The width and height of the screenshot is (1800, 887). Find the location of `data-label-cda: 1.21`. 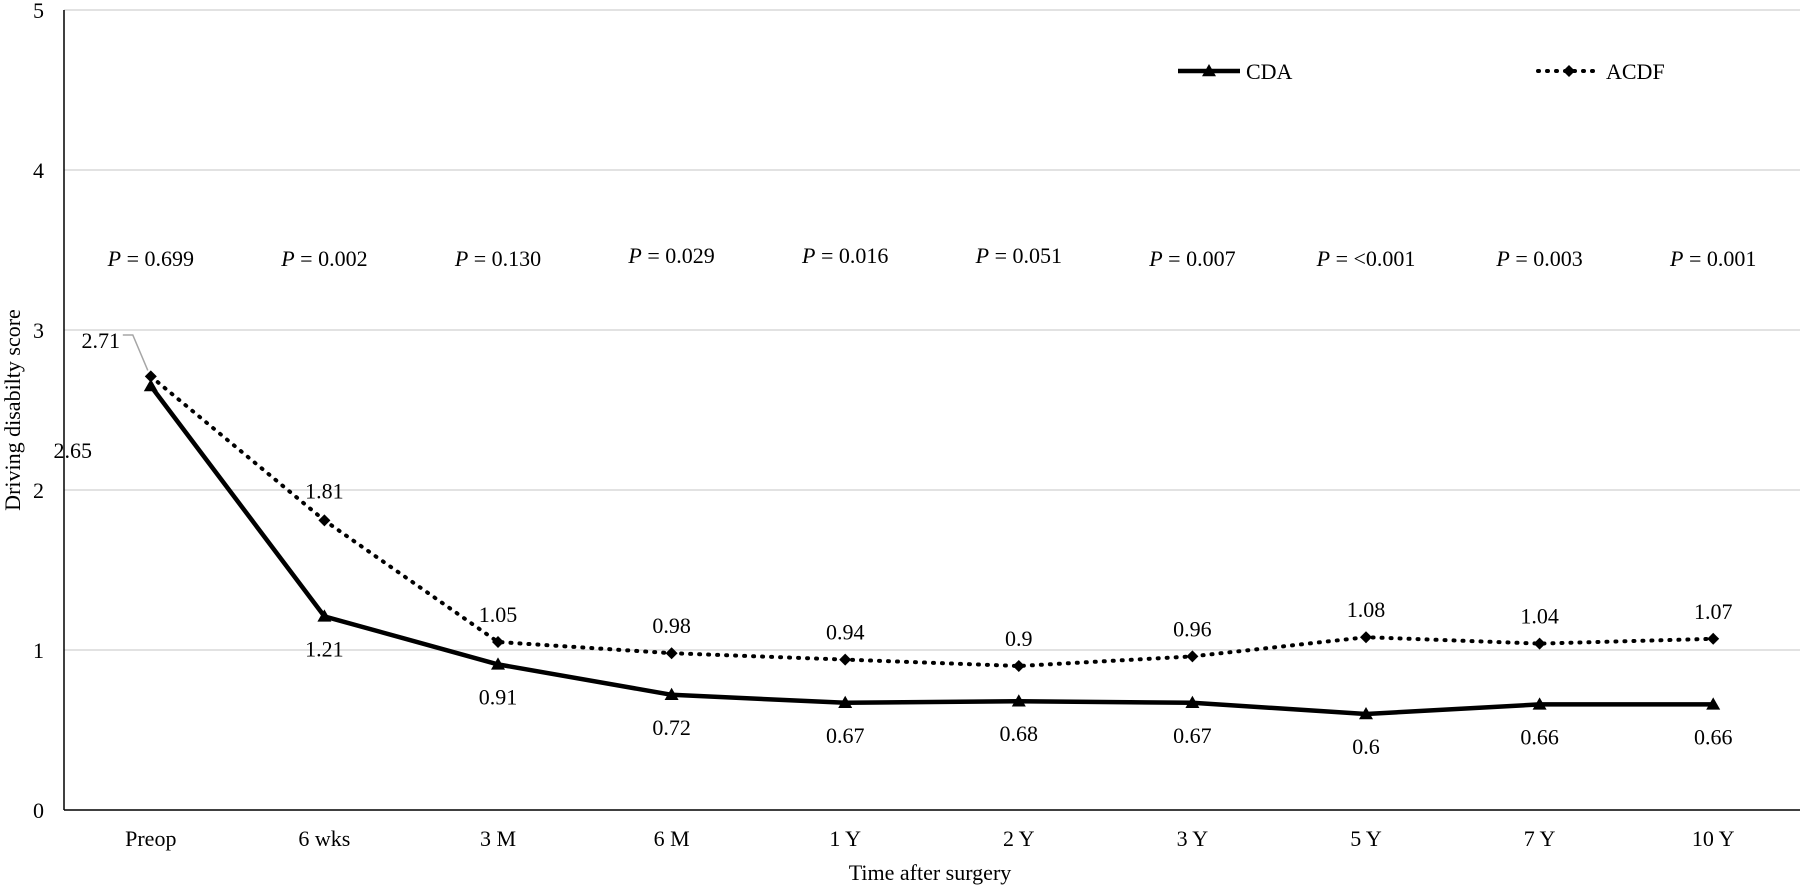

data-label-cda: 1.21 is located at coordinates (324, 648).